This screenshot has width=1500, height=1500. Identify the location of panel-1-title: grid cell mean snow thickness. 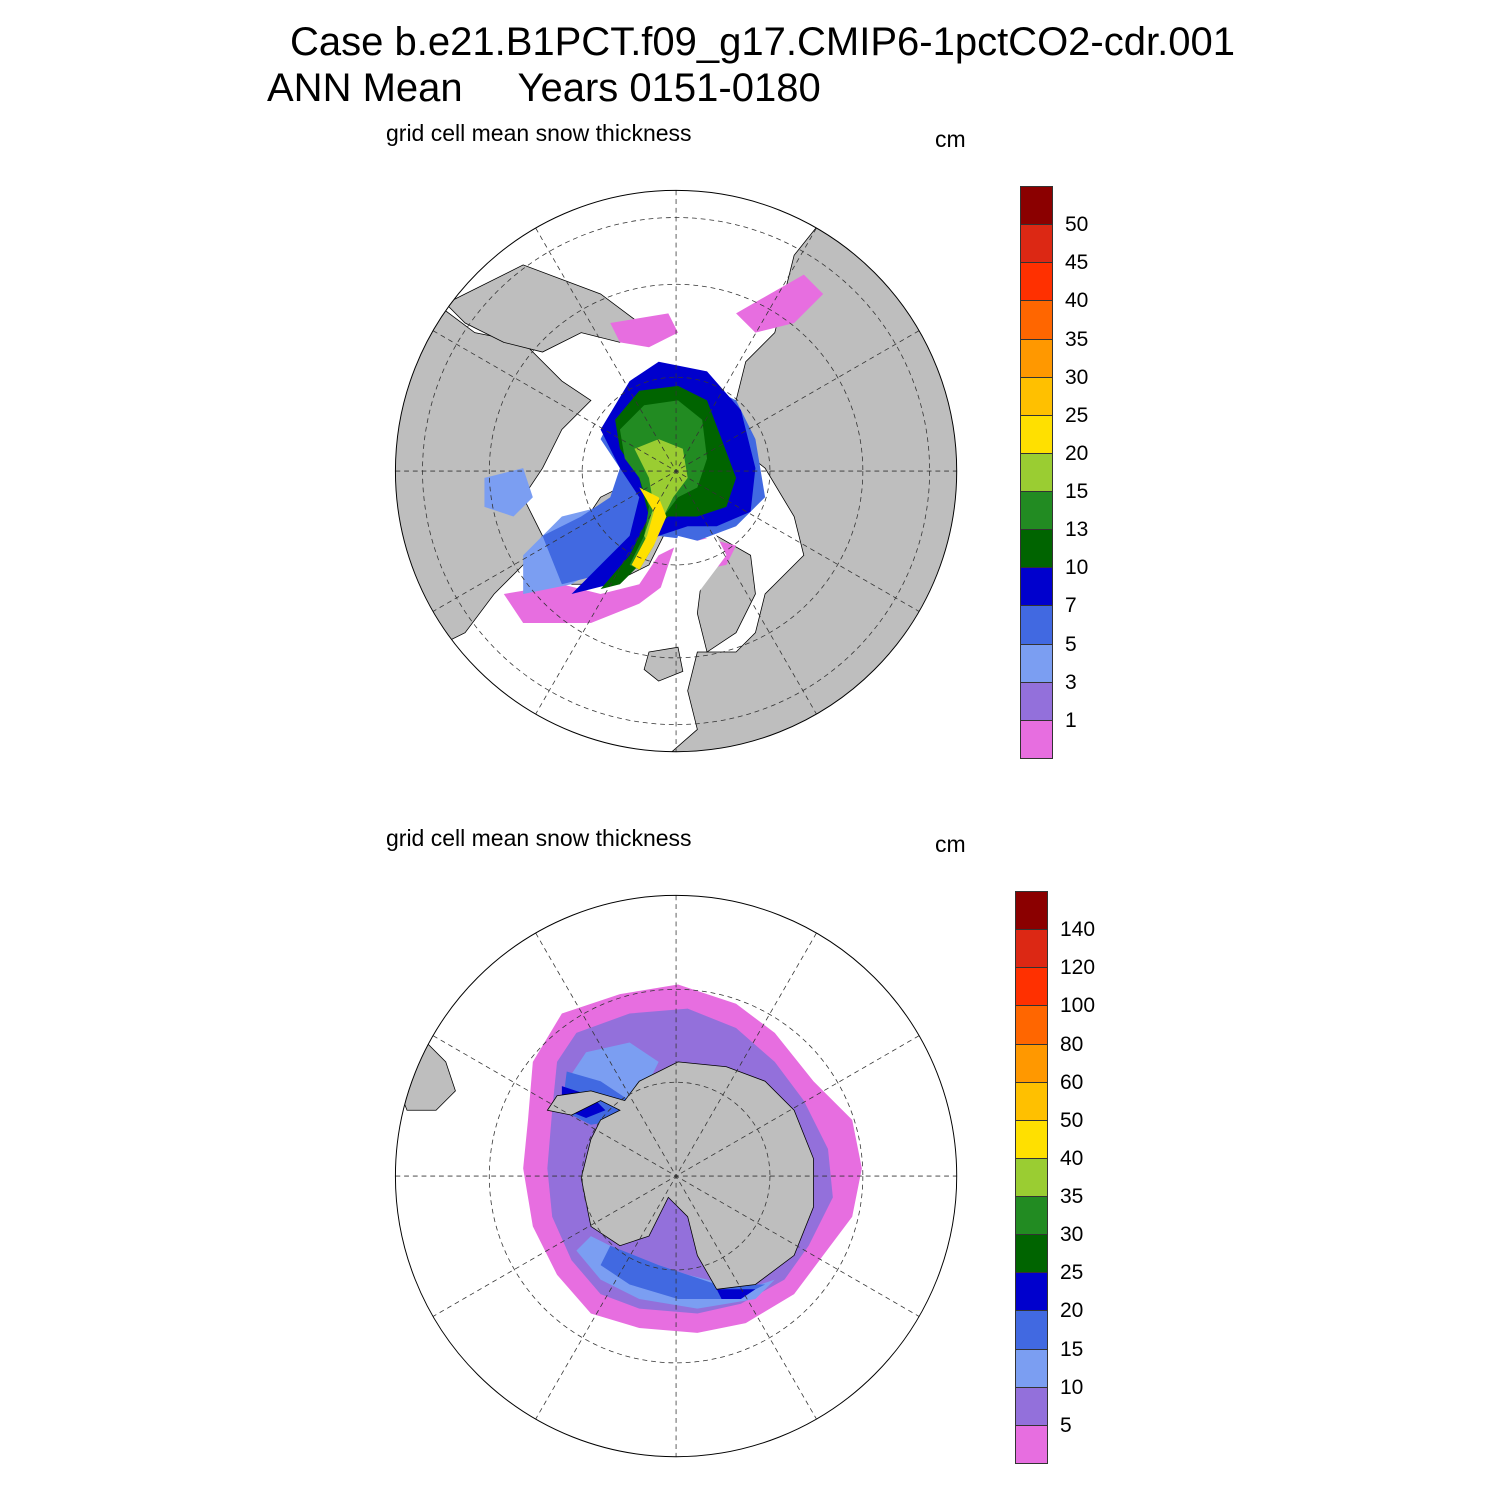
(539, 133).